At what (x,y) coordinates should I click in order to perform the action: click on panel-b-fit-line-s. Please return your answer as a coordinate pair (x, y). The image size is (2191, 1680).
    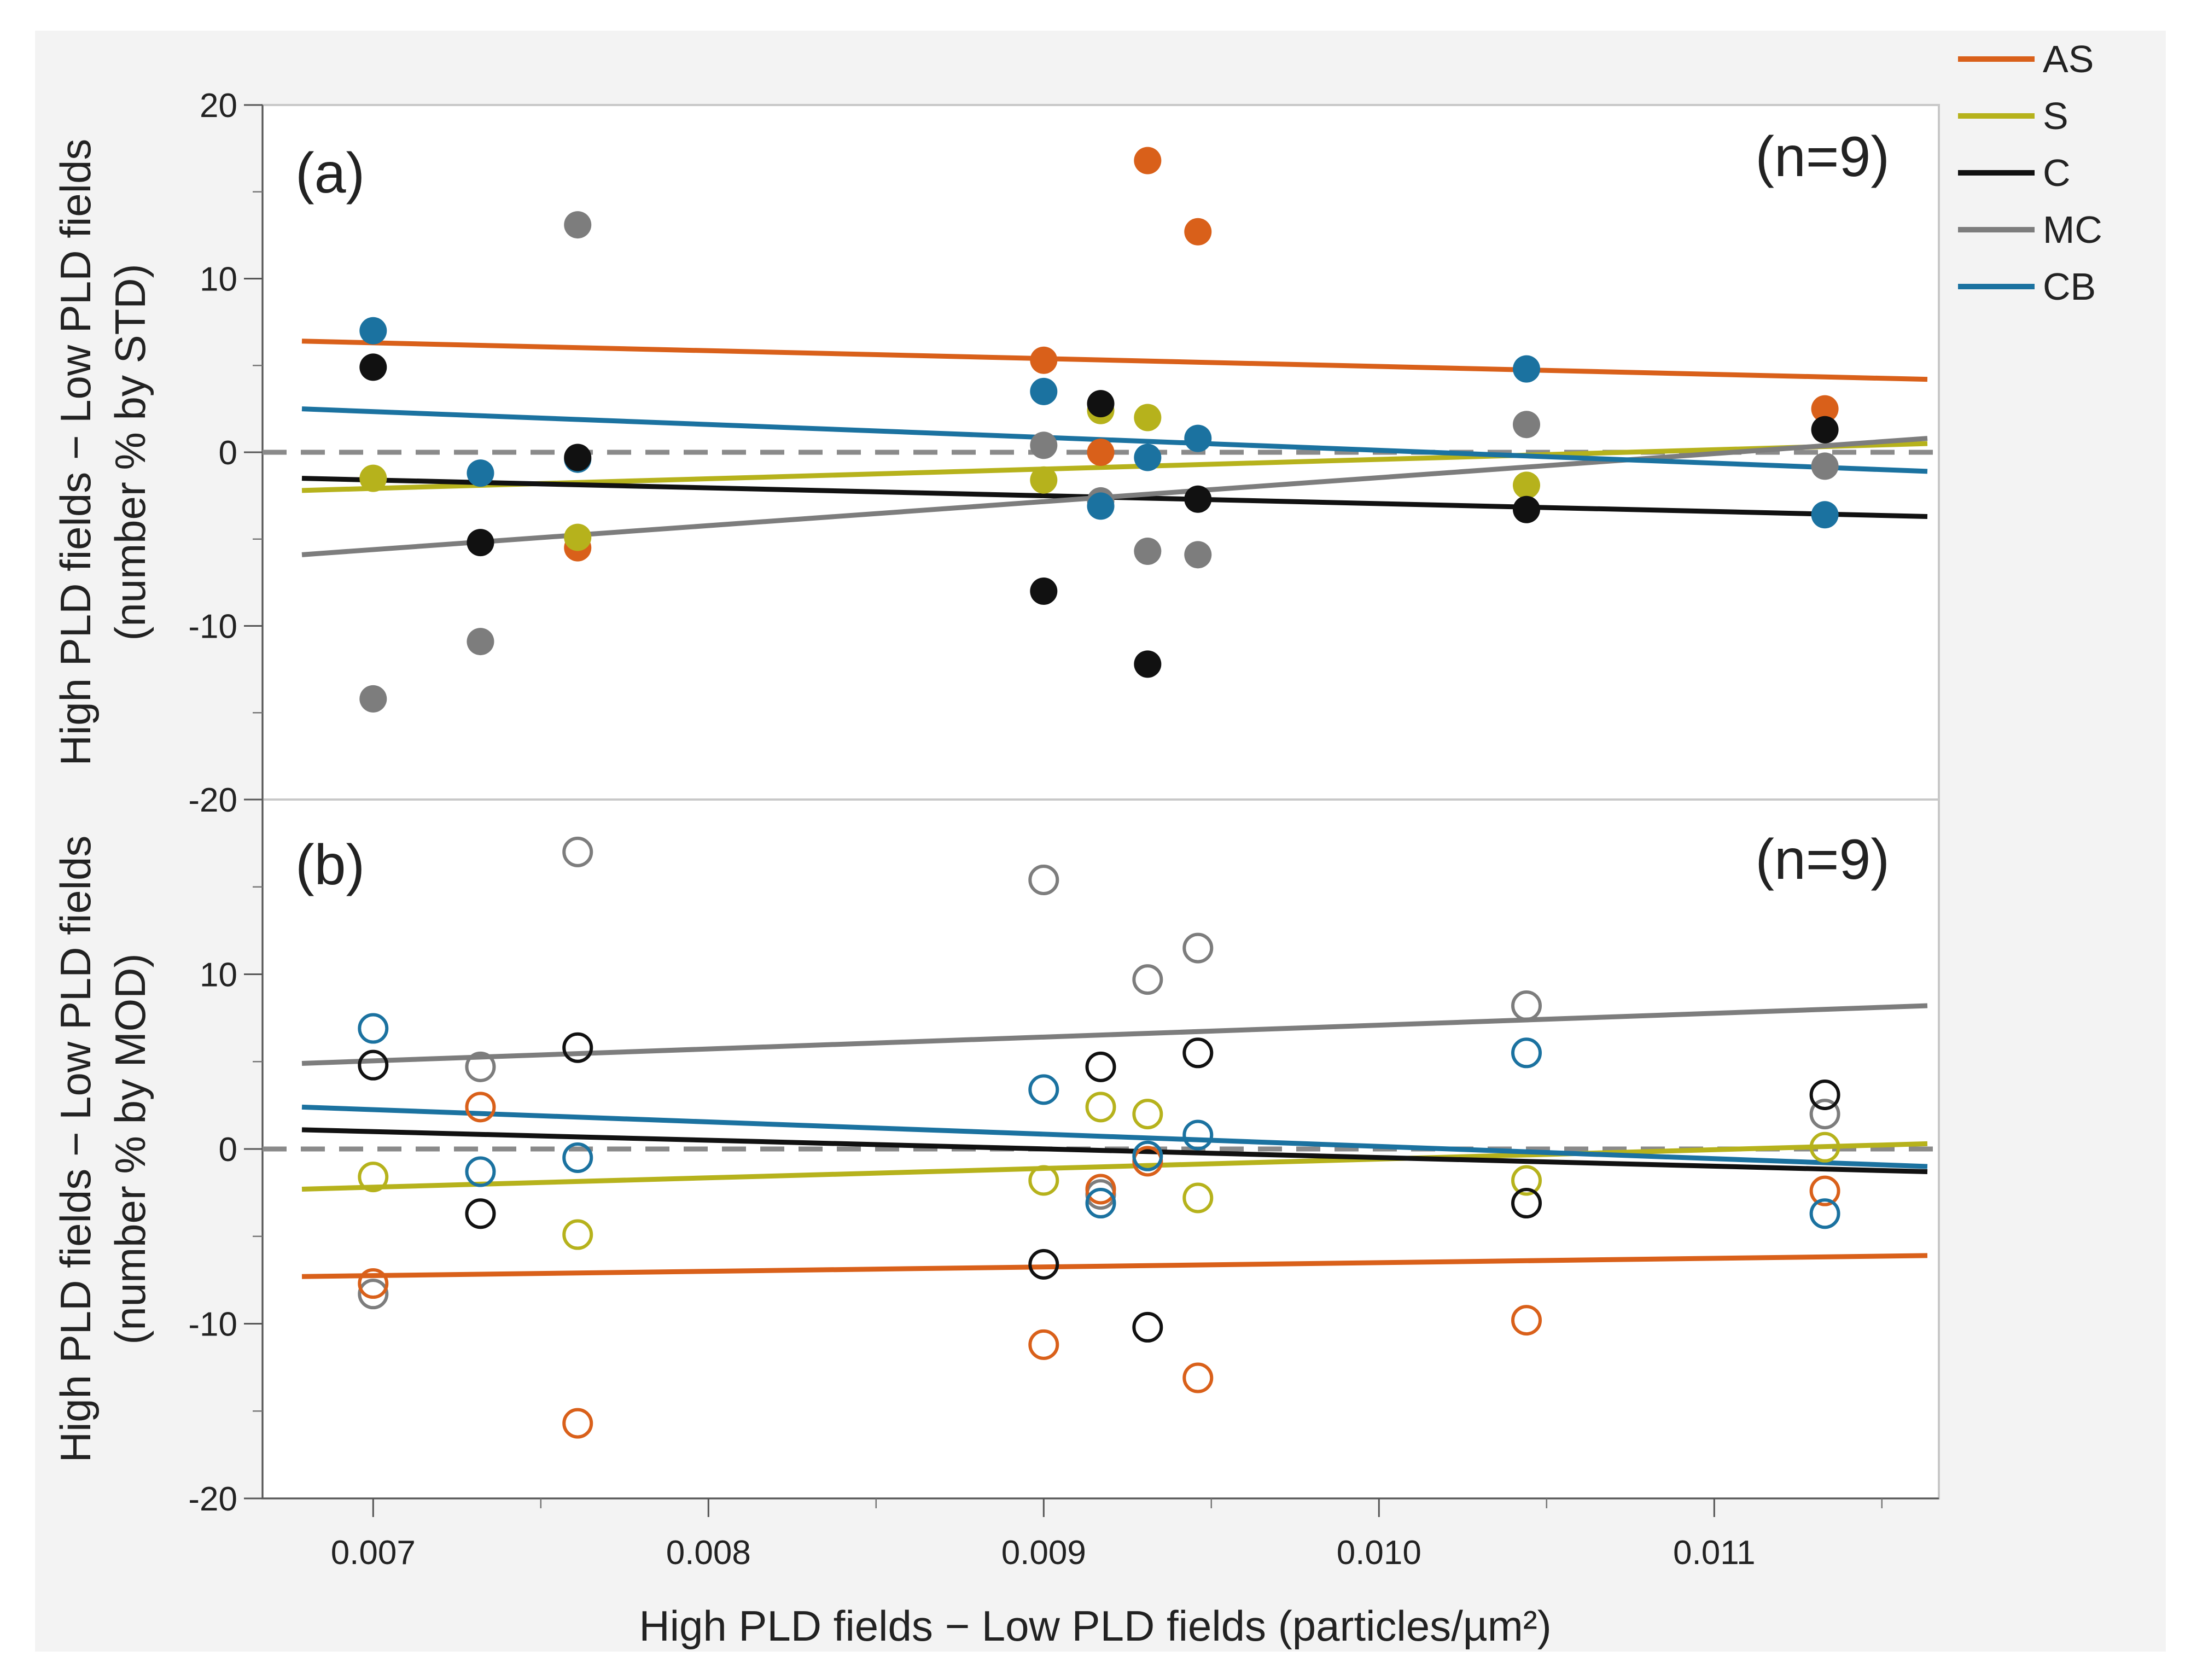
    Looking at the image, I should click on (1114, 1166).